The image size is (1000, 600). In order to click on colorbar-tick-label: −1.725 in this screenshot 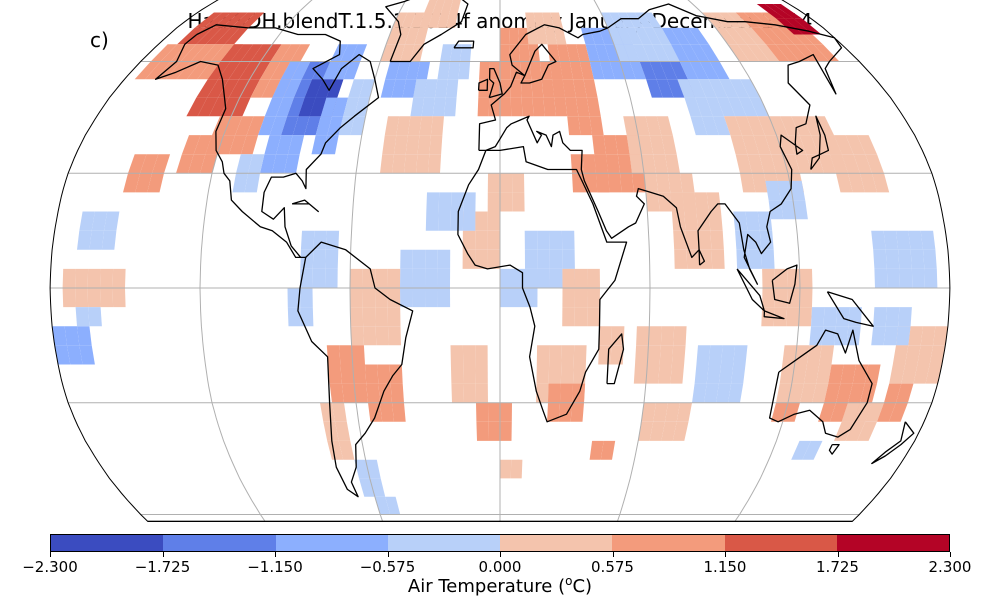, I will do `click(162, 567)`.